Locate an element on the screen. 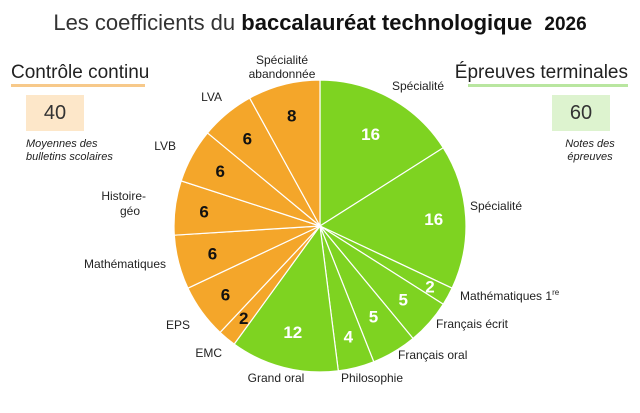 This screenshot has height=413, width=640. slice-category-label: LVA is located at coordinates (211, 97).